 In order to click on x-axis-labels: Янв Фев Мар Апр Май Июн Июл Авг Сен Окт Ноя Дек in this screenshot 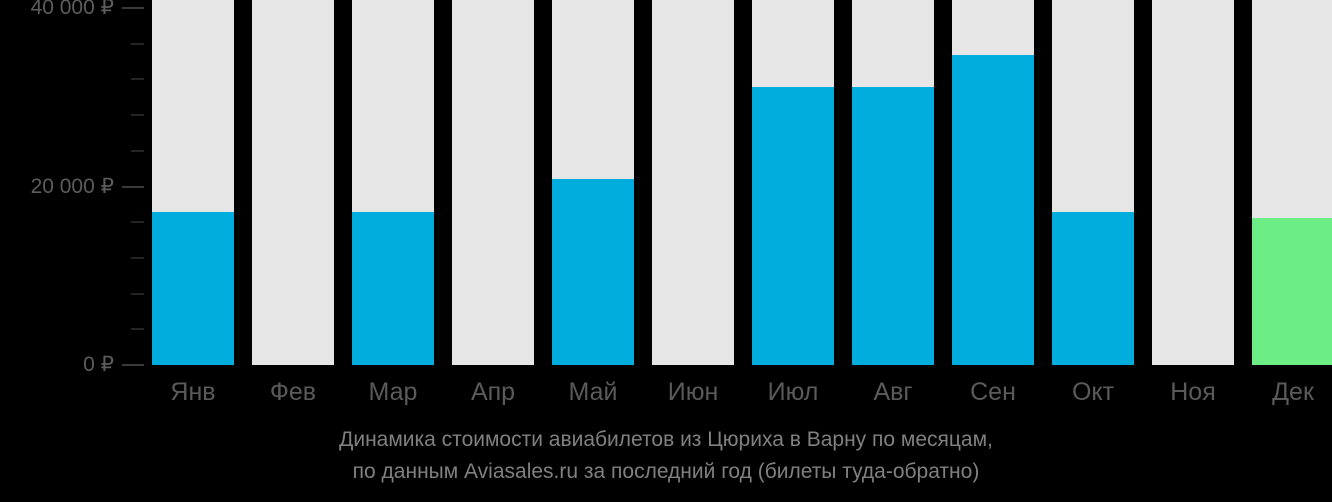, I will do `click(666, 395)`.